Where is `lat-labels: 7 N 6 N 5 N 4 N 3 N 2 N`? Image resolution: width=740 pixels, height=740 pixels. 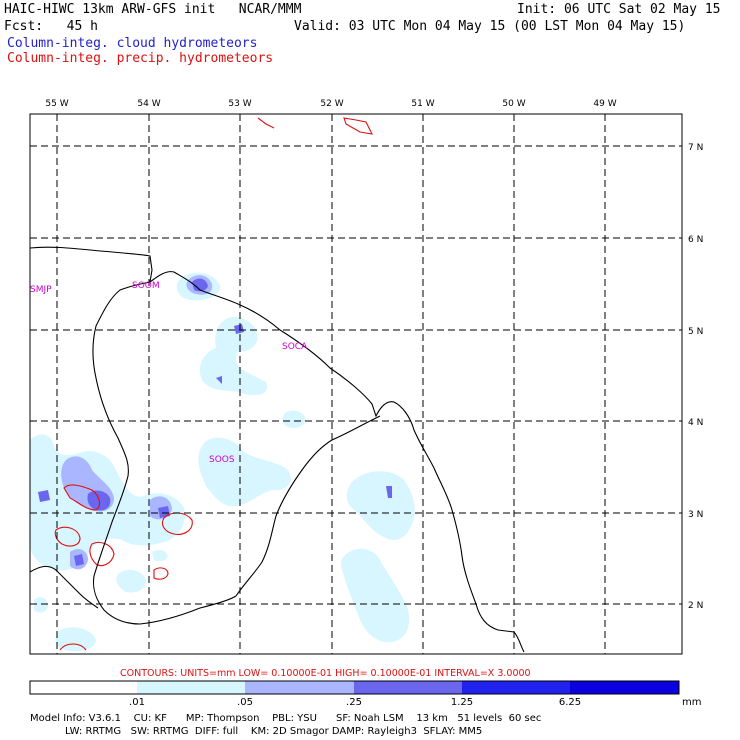 lat-labels: 7 N 6 N 5 N 4 N 3 N 2 N is located at coordinates (695, 377).